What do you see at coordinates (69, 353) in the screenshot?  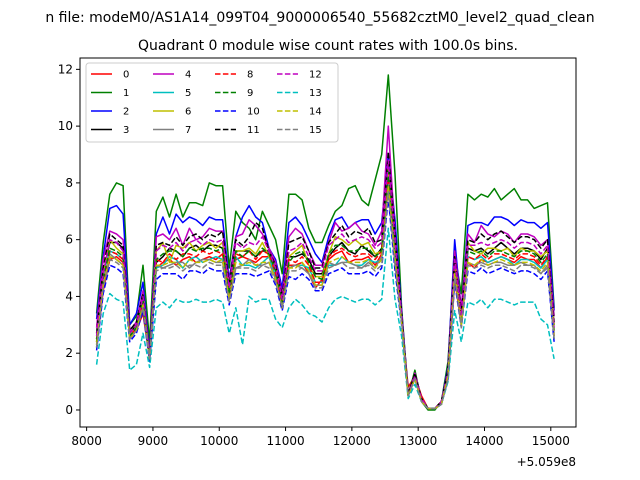 I see `y-tick-label: 2` at bounding box center [69, 353].